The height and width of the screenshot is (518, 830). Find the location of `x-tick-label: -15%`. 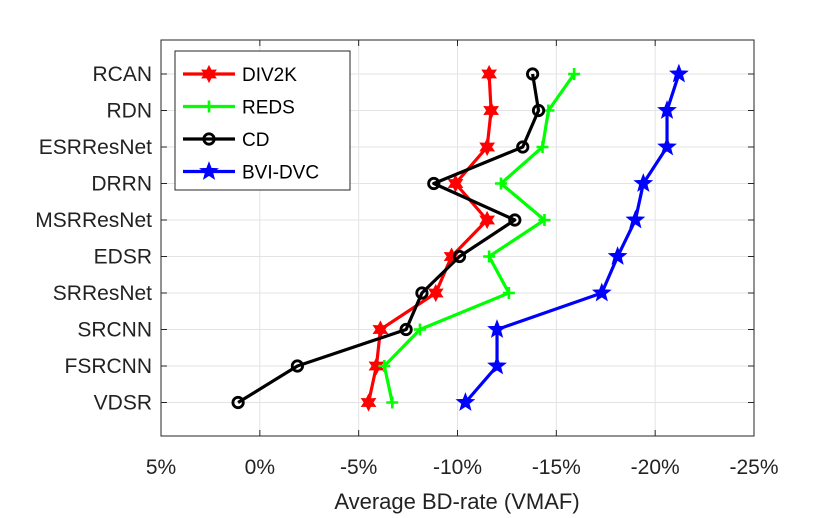

x-tick-label: -15% is located at coordinates (556, 467).